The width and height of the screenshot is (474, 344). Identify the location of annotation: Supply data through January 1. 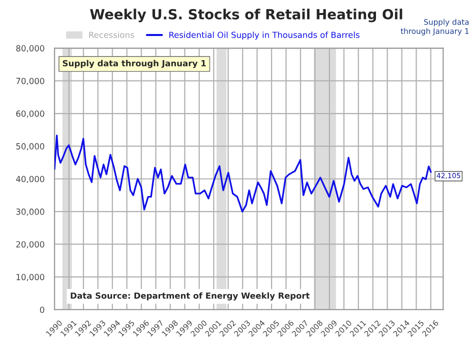
(134, 64).